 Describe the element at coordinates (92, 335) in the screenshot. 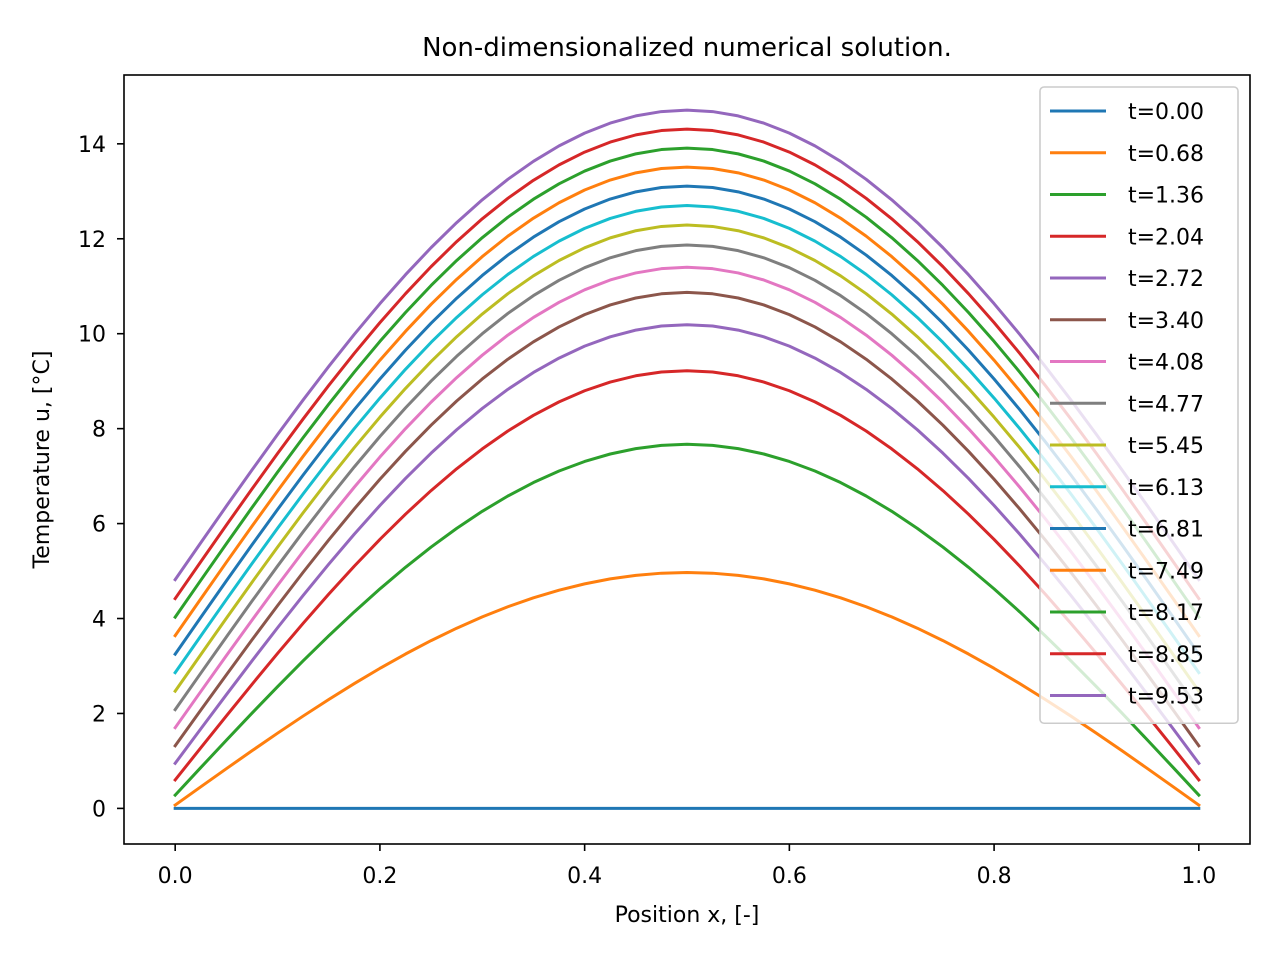

I see `y-tick-label: 10` at that location.